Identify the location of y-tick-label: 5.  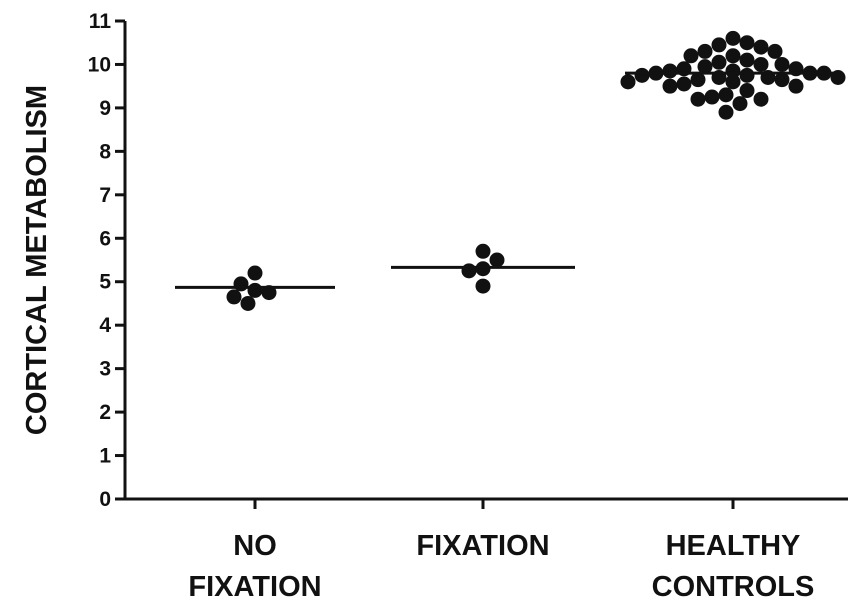
(105, 282).